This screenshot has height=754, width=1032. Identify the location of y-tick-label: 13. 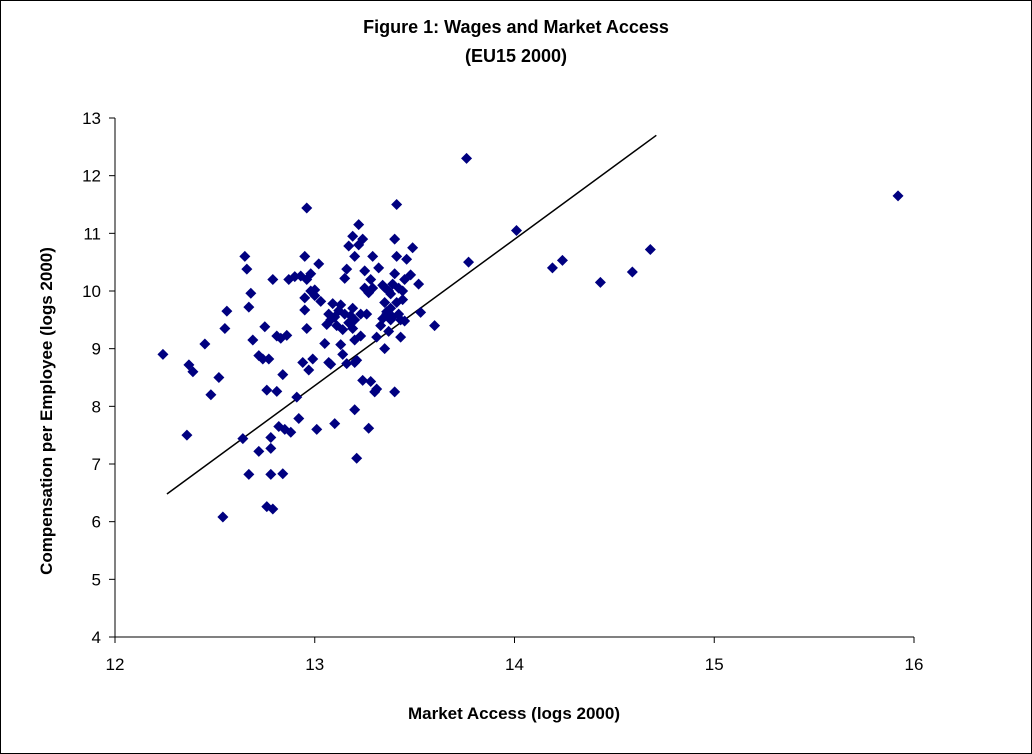
(91, 118).